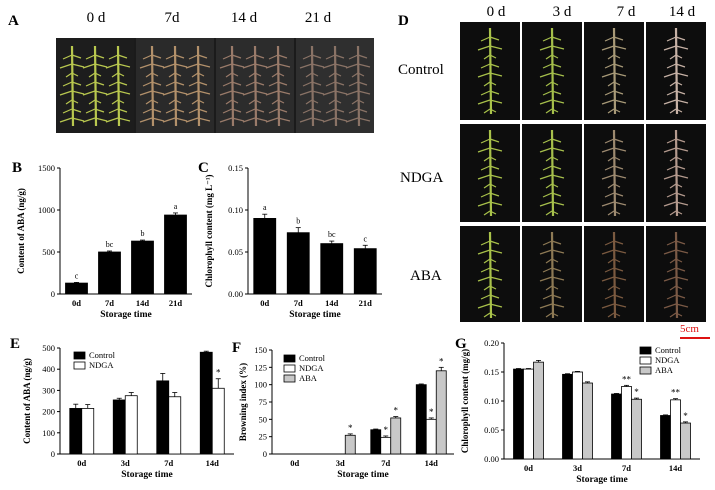  Describe the element at coordinates (265, 207) in the screenshot. I see `chart-c-significance-letter: a` at that location.